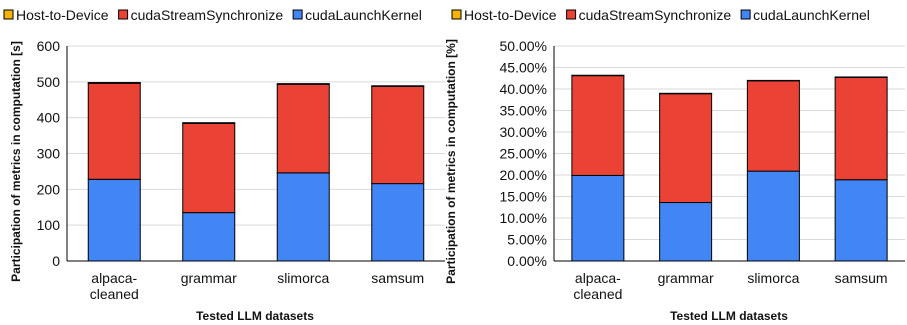  What do you see at coordinates (49, 225) in the screenshot?
I see `y-tick-label: 100` at bounding box center [49, 225].